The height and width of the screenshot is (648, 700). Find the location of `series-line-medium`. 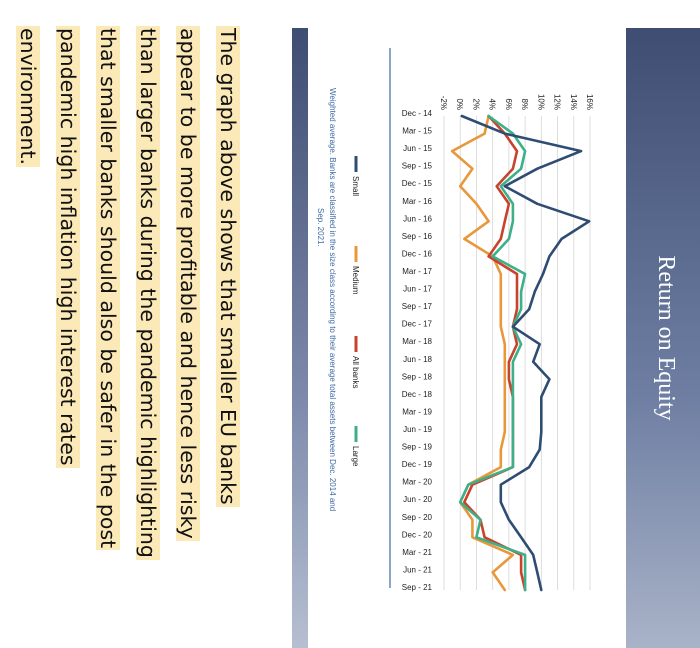

series-line-medium is located at coordinates (482, 353).